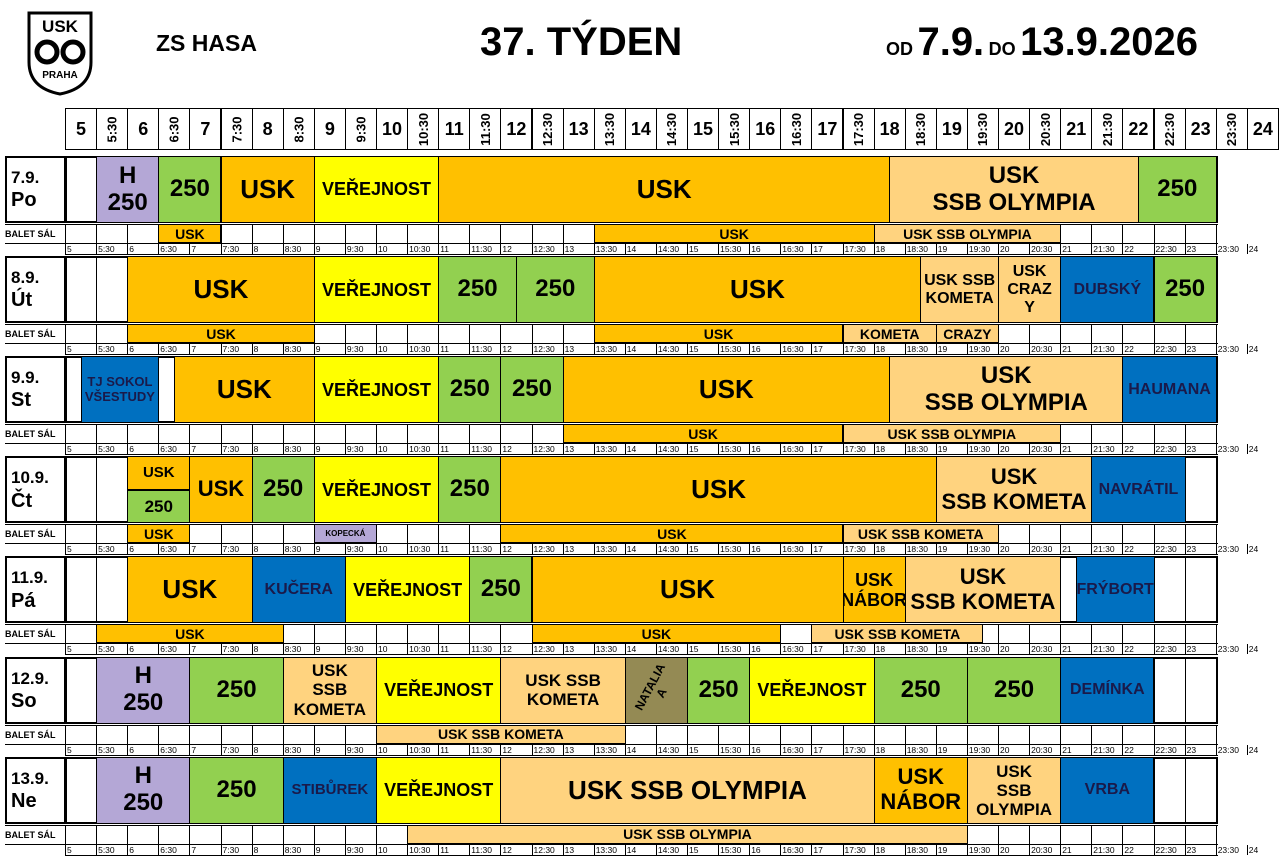 This screenshot has width=1288, height=862. I want to click on balet-block: KOMETA, so click(889, 334).